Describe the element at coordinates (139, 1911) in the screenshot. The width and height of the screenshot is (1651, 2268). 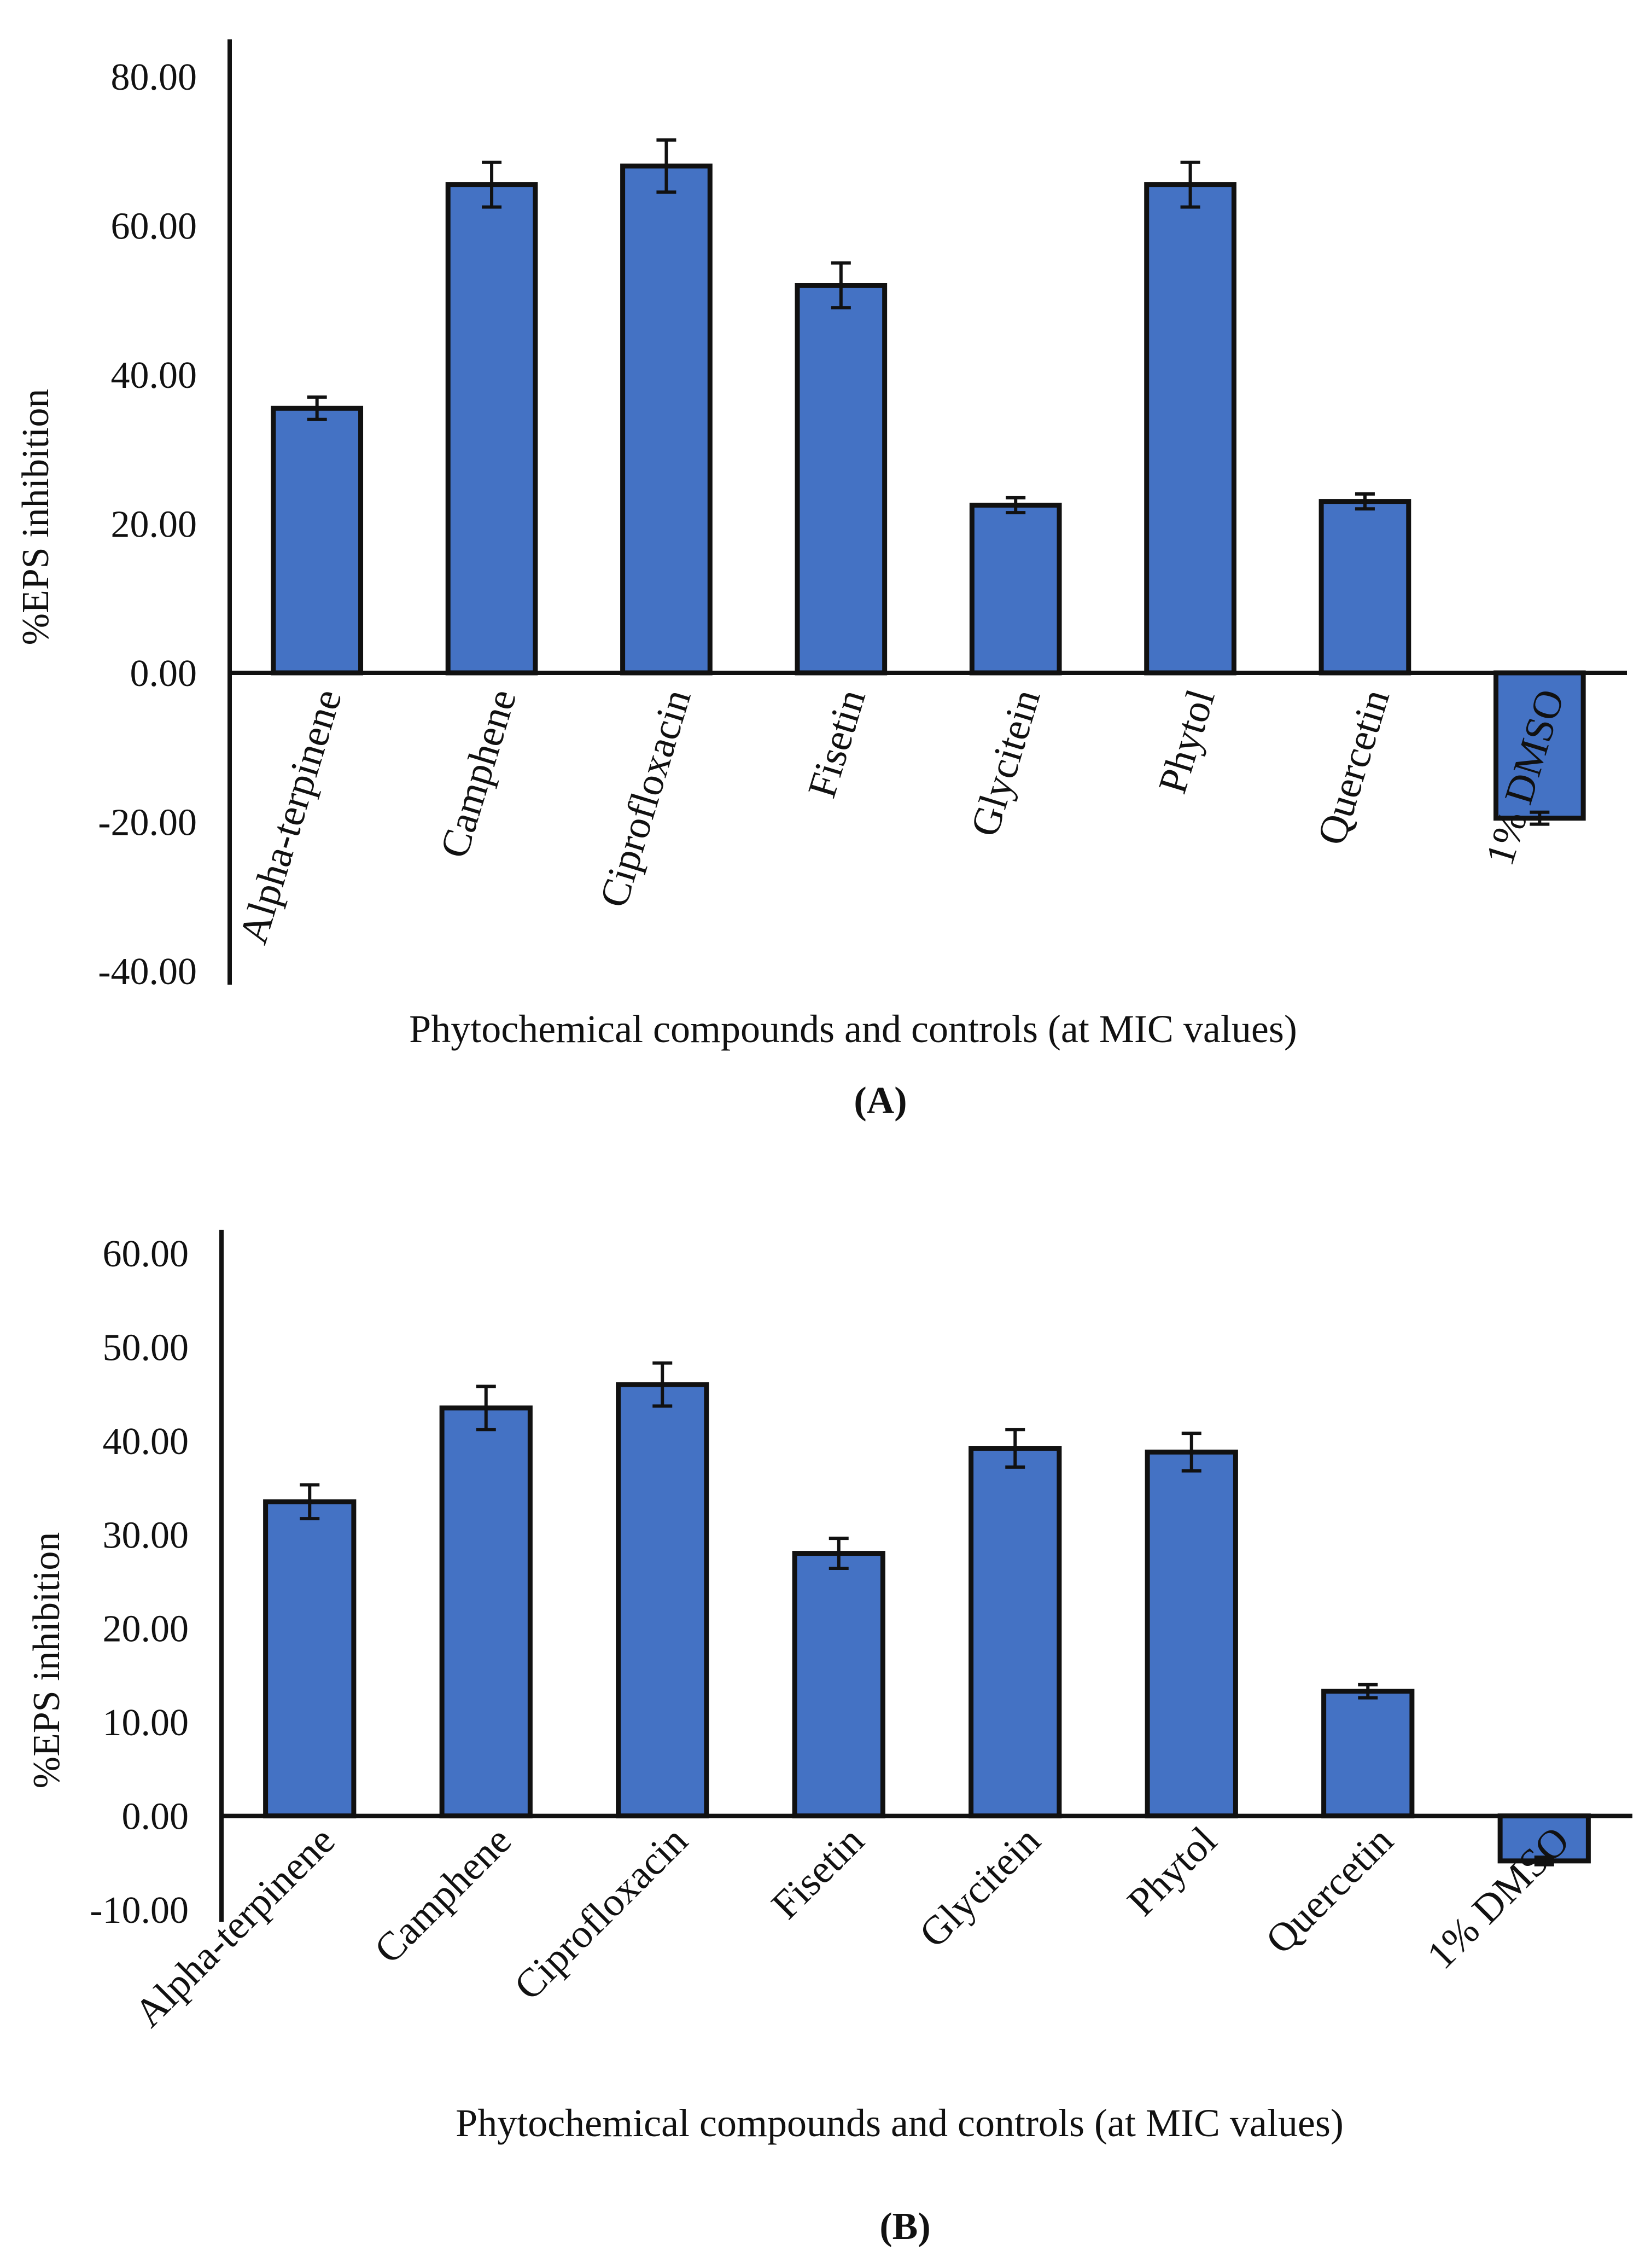
I see `y-tick-label: -10.00` at that location.